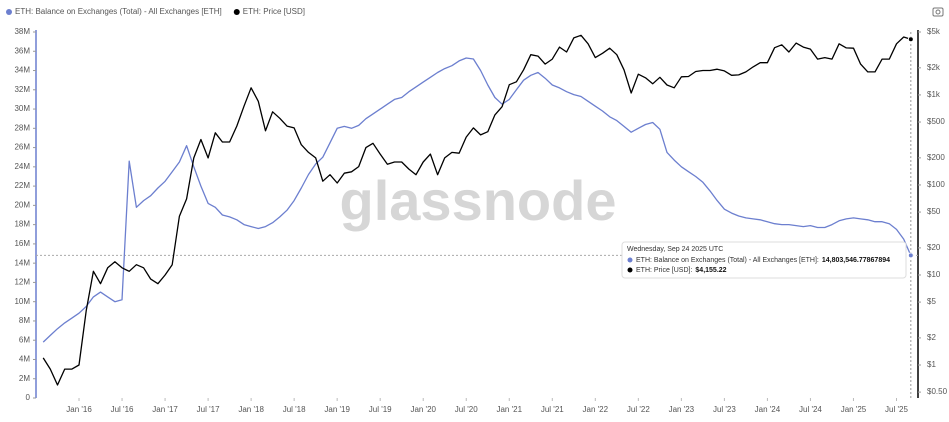 The height and width of the screenshot is (422, 949). What do you see at coordinates (934, 247) in the screenshot?
I see `y2-tick-label: $20` at bounding box center [934, 247].